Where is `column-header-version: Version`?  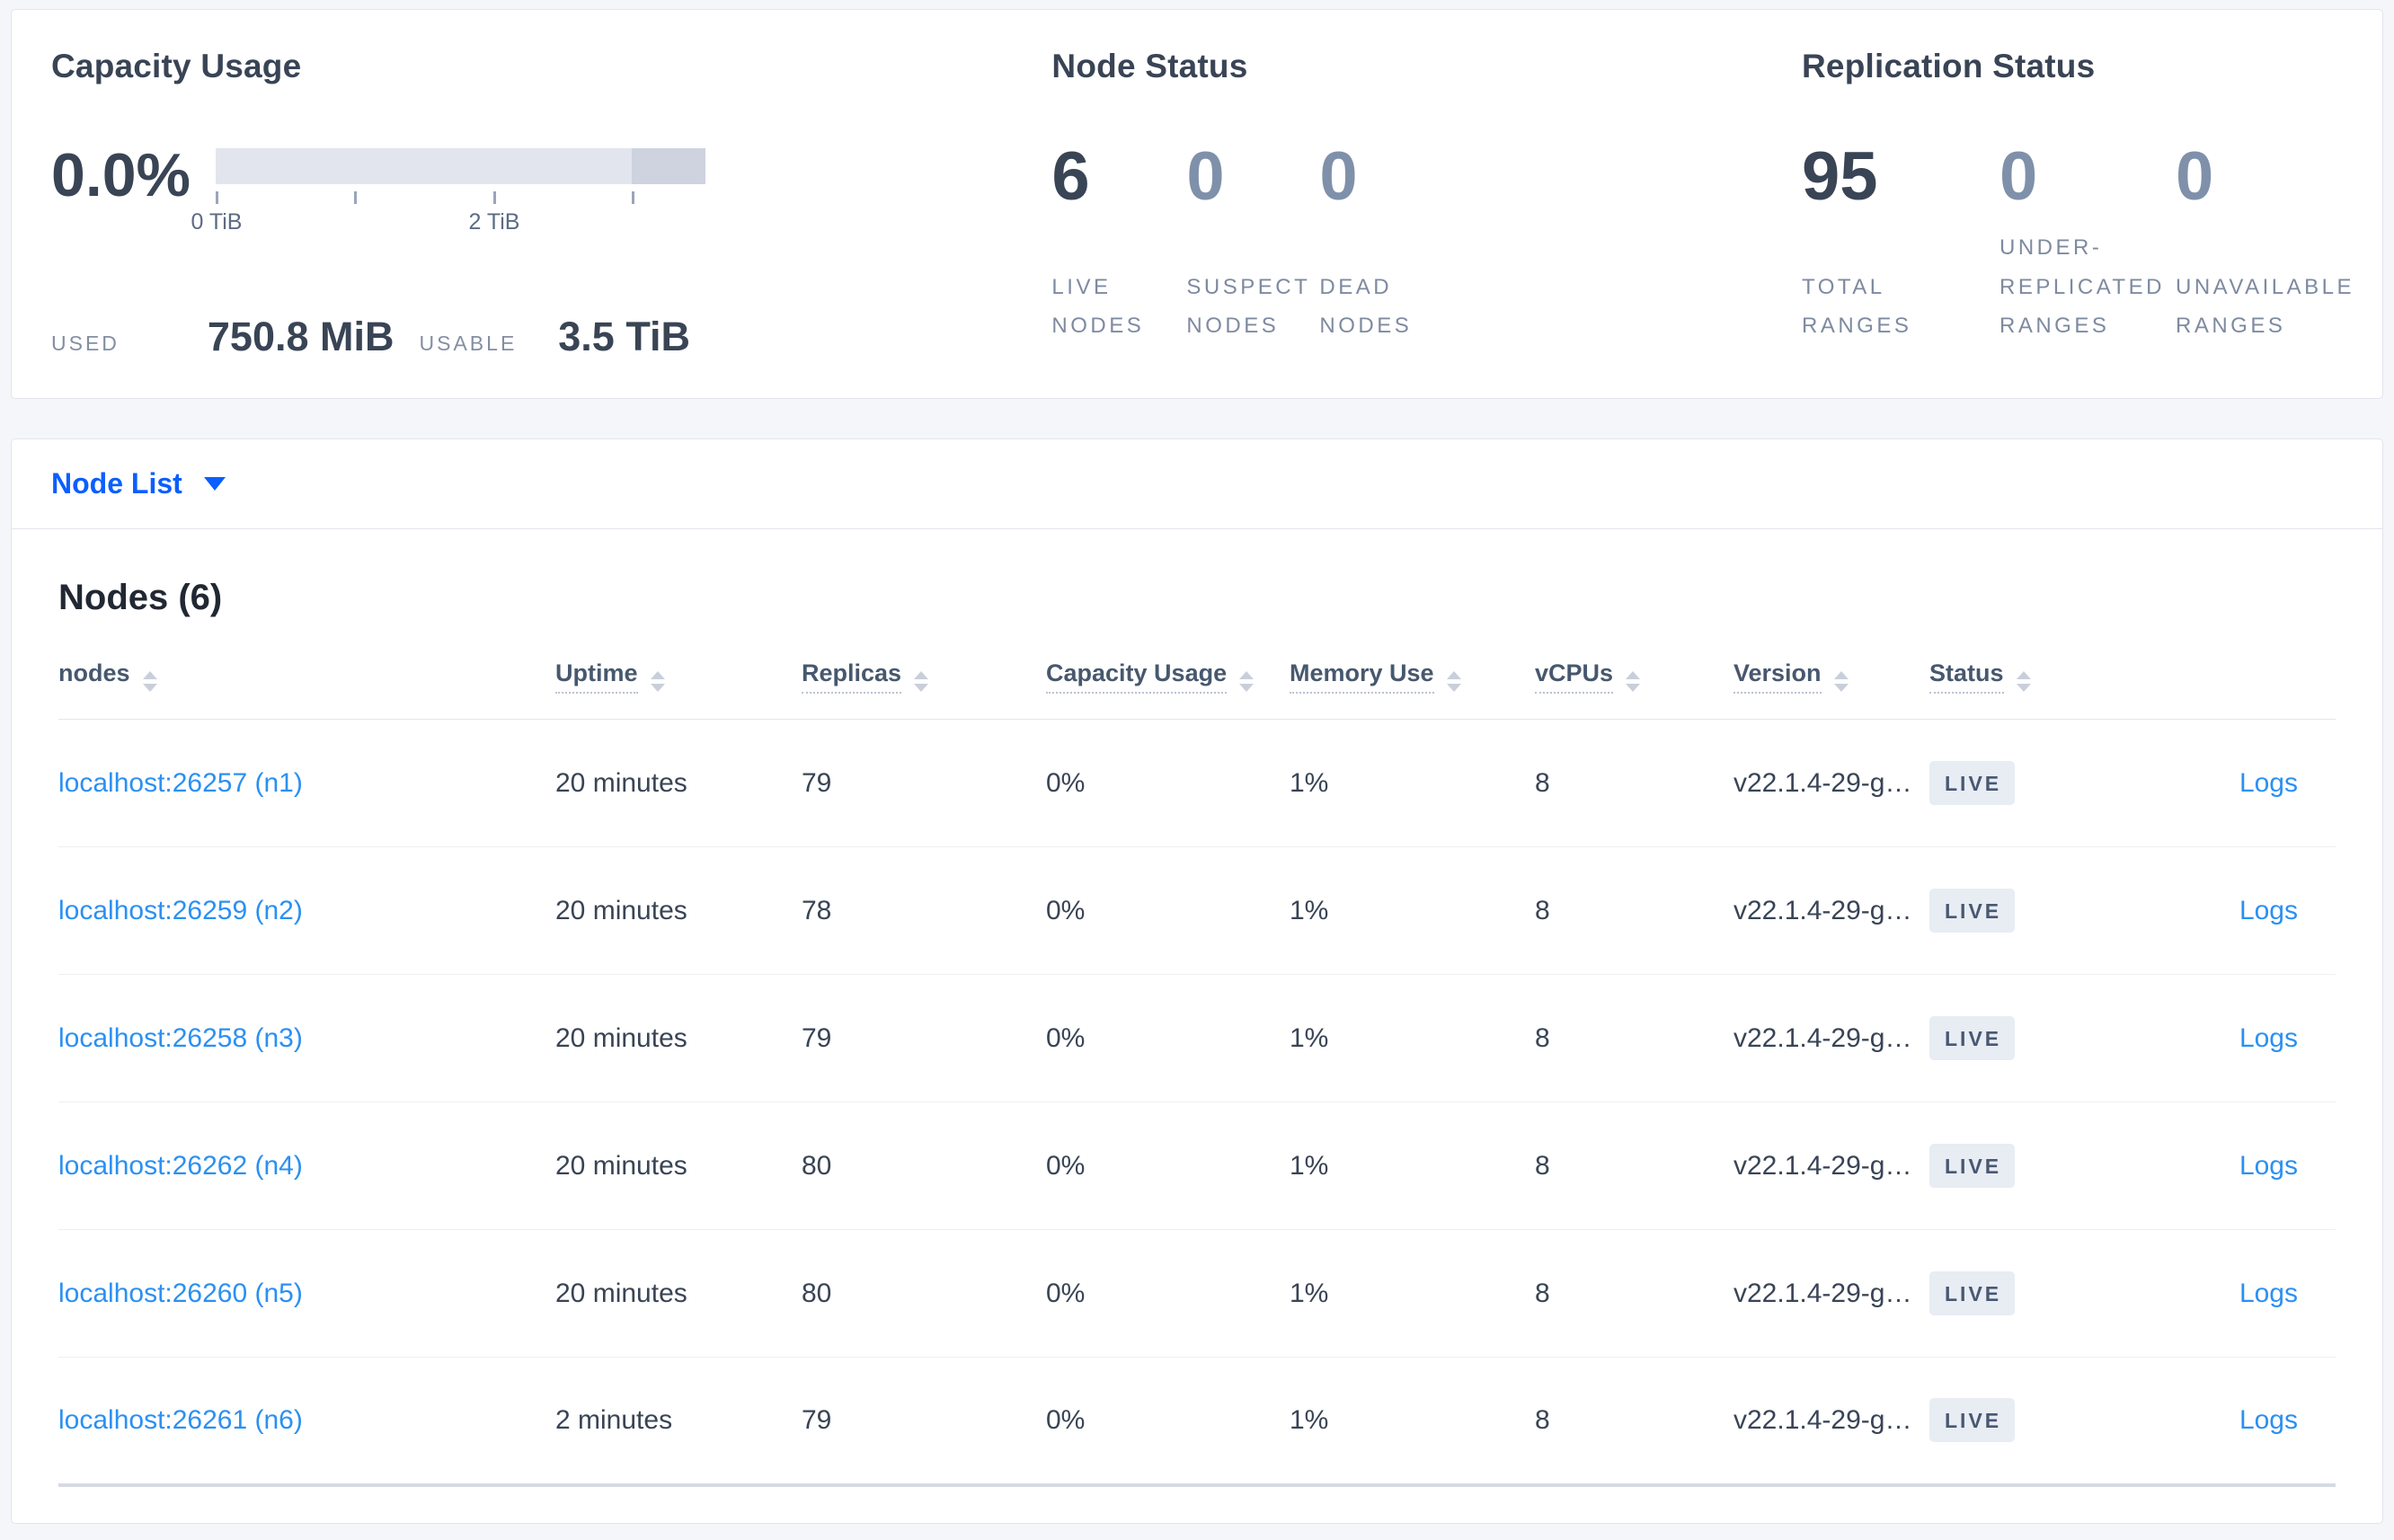 column-header-version: Version is located at coordinates (1831, 689).